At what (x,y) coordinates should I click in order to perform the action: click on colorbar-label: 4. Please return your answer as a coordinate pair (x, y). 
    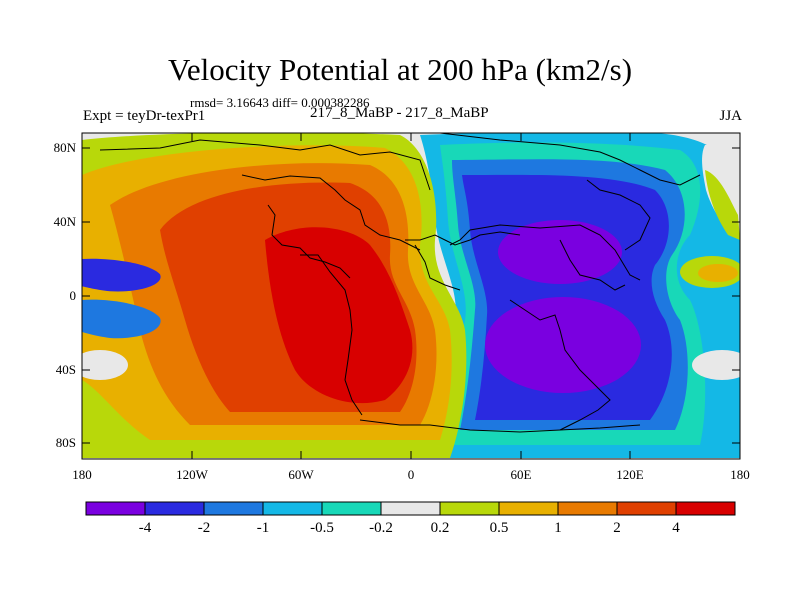
    Looking at the image, I should click on (676, 528).